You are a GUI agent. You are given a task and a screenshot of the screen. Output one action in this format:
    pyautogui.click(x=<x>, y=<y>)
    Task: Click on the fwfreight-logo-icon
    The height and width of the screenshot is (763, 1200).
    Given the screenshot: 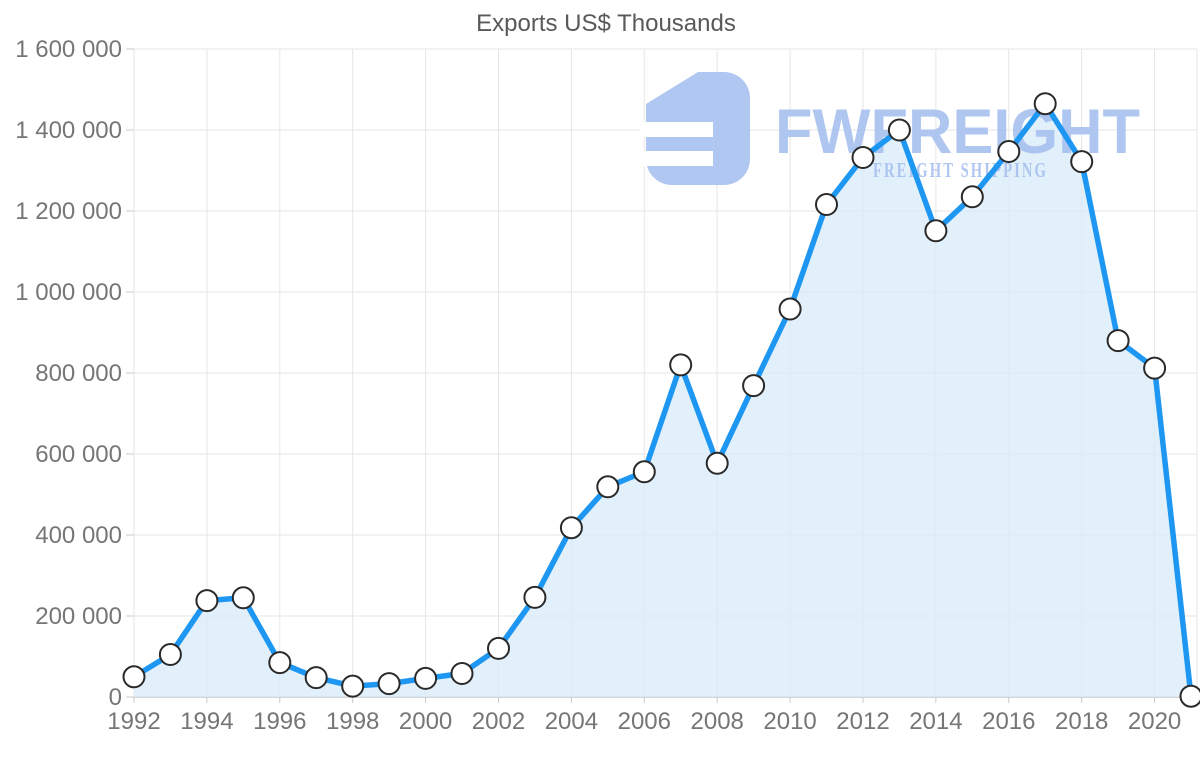 What is the action you would take?
    pyautogui.click(x=695, y=128)
    